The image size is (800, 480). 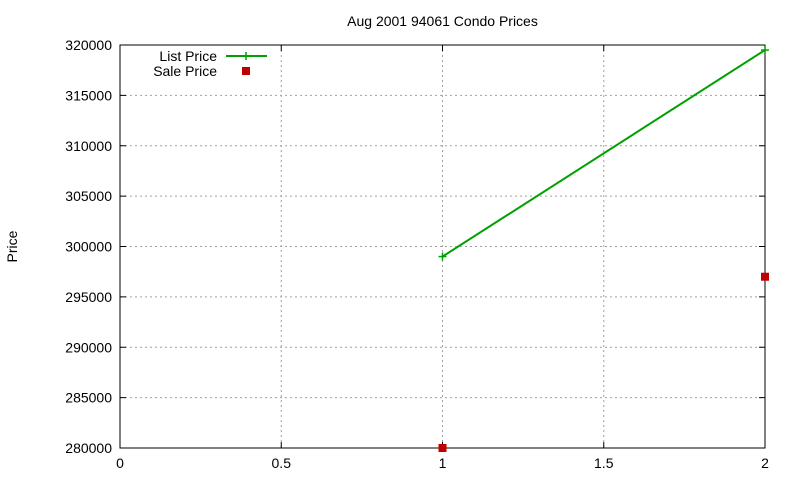 What do you see at coordinates (120, 463) in the screenshot?
I see `x-tick-label: 0` at bounding box center [120, 463].